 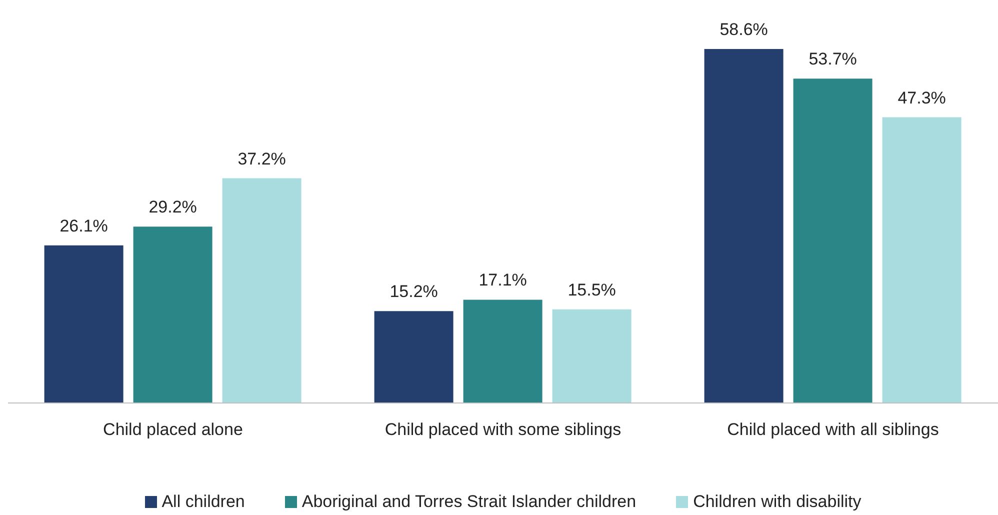 I want to click on x-tick-label: Child placed with all siblings, so click(x=833, y=430).